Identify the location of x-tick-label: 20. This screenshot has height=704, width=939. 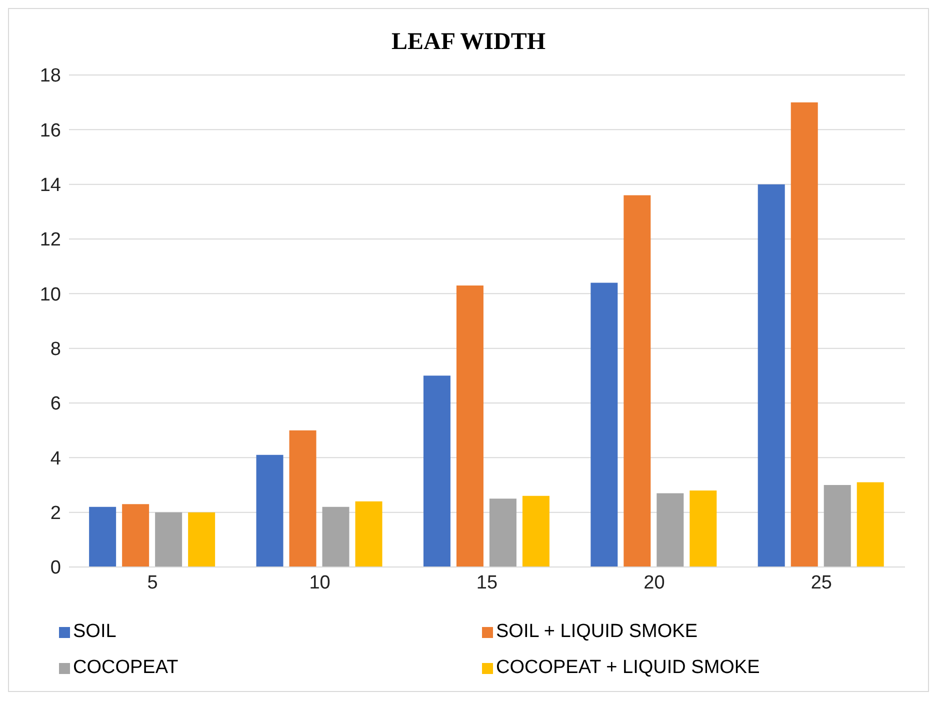
(654, 583).